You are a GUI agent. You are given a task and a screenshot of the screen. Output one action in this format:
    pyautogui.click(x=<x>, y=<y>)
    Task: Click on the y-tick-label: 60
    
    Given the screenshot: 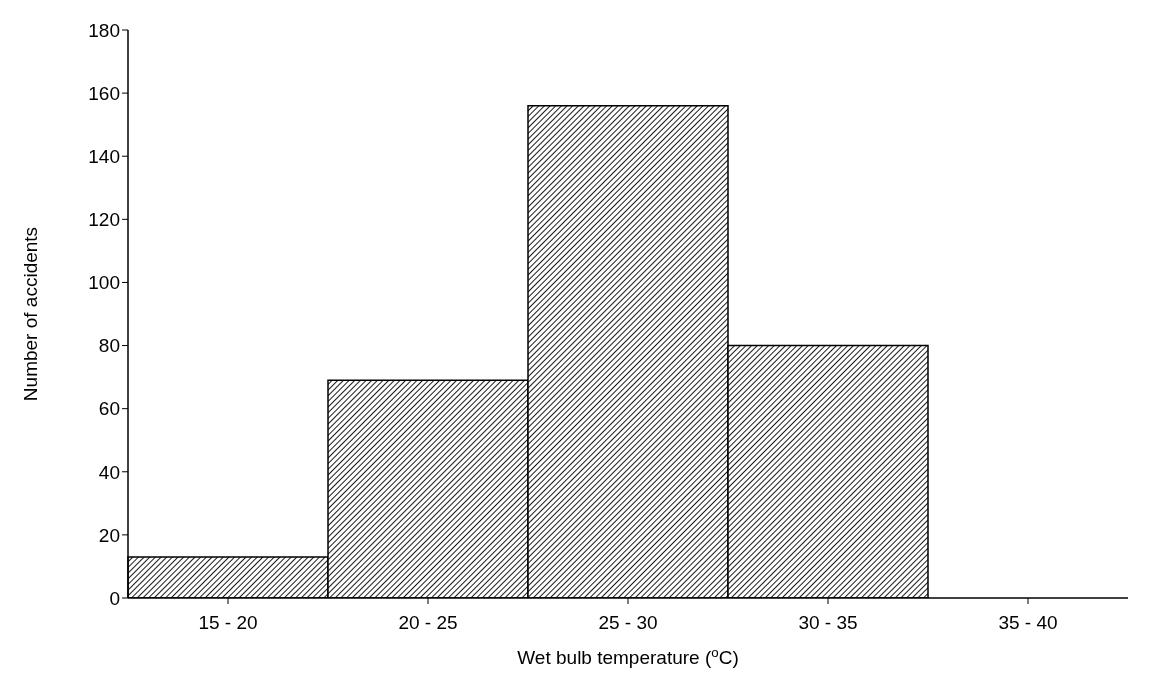 What is the action you would take?
    pyautogui.click(x=109, y=409)
    